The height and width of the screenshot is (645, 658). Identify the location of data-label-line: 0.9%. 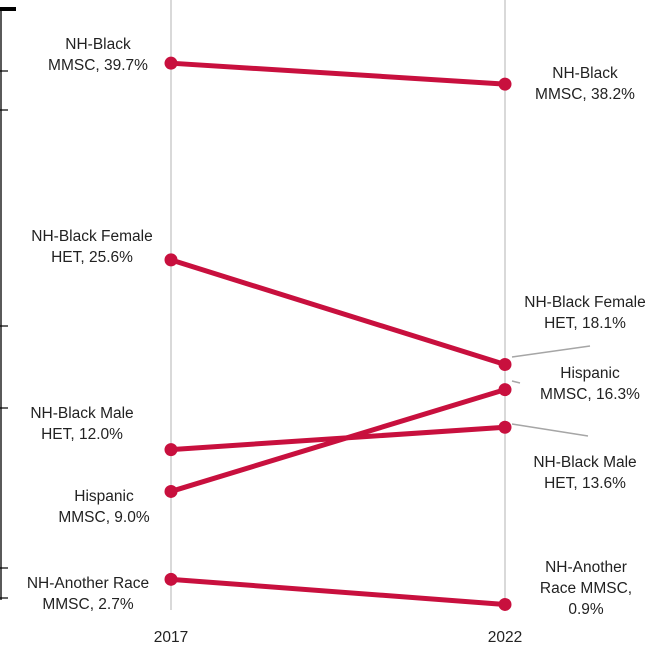
(586, 609).